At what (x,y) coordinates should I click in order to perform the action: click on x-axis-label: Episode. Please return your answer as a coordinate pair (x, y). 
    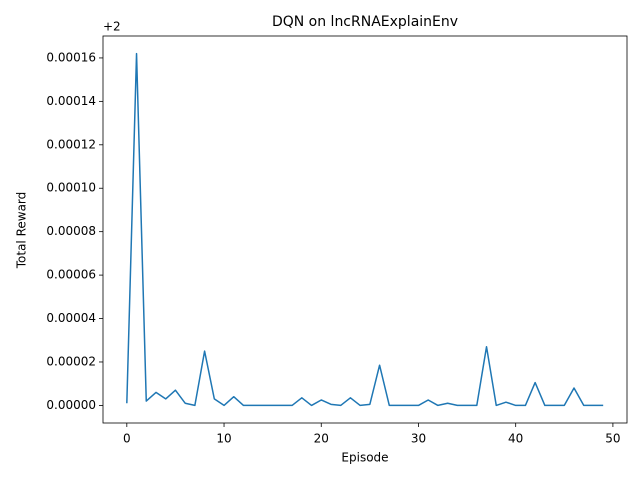
    Looking at the image, I should click on (364, 458).